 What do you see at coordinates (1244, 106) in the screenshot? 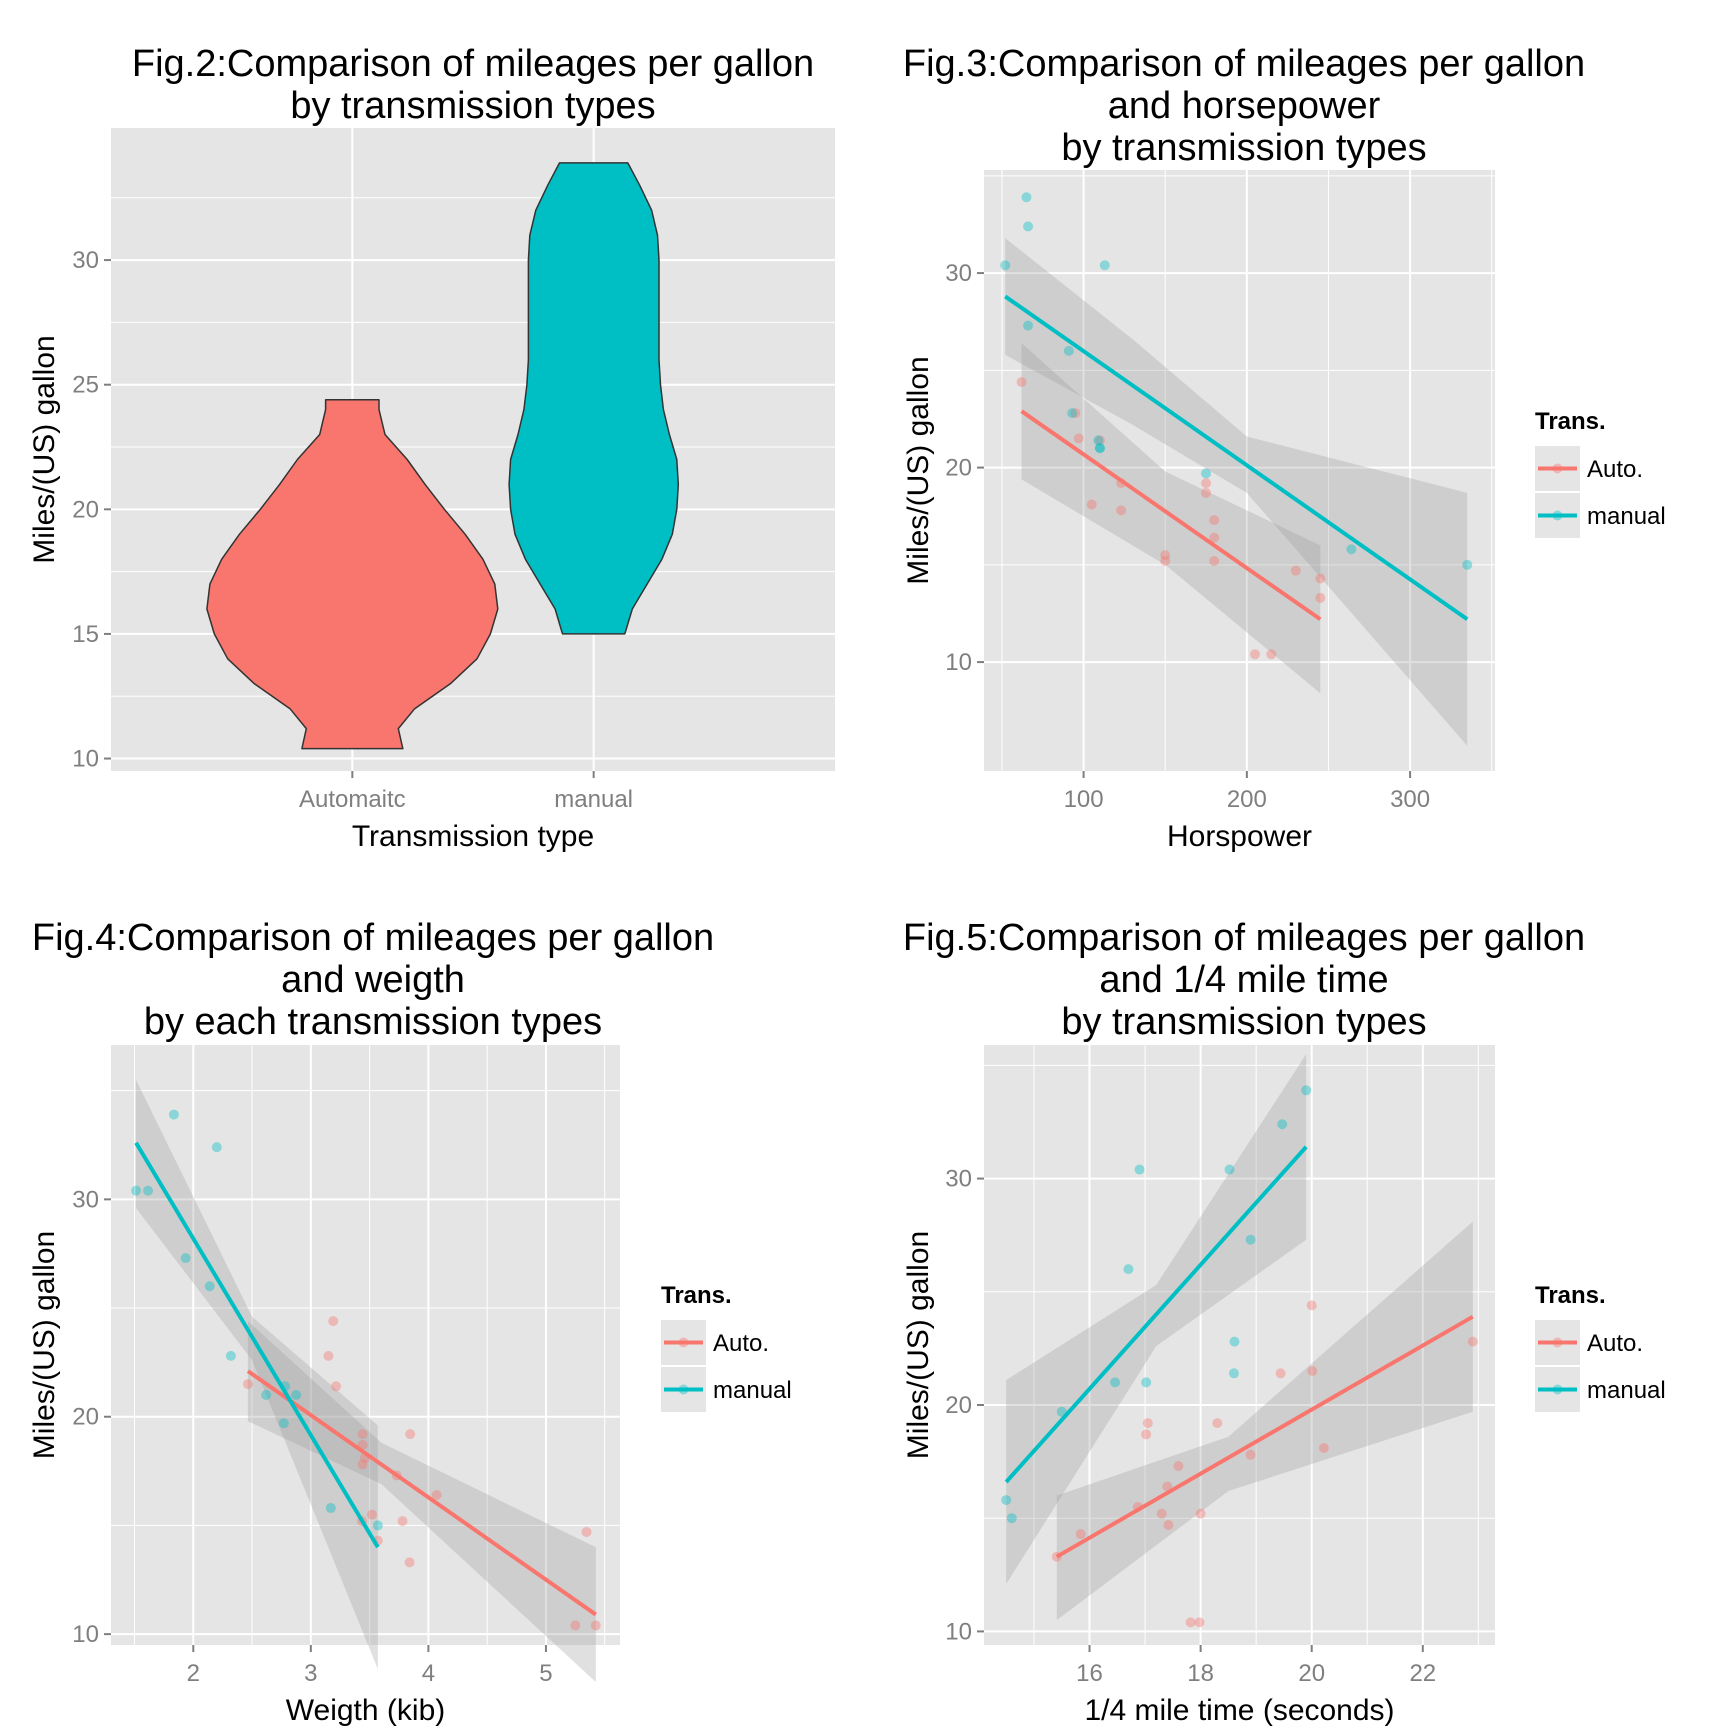
I see `chart-title-line: and horsepower` at bounding box center [1244, 106].